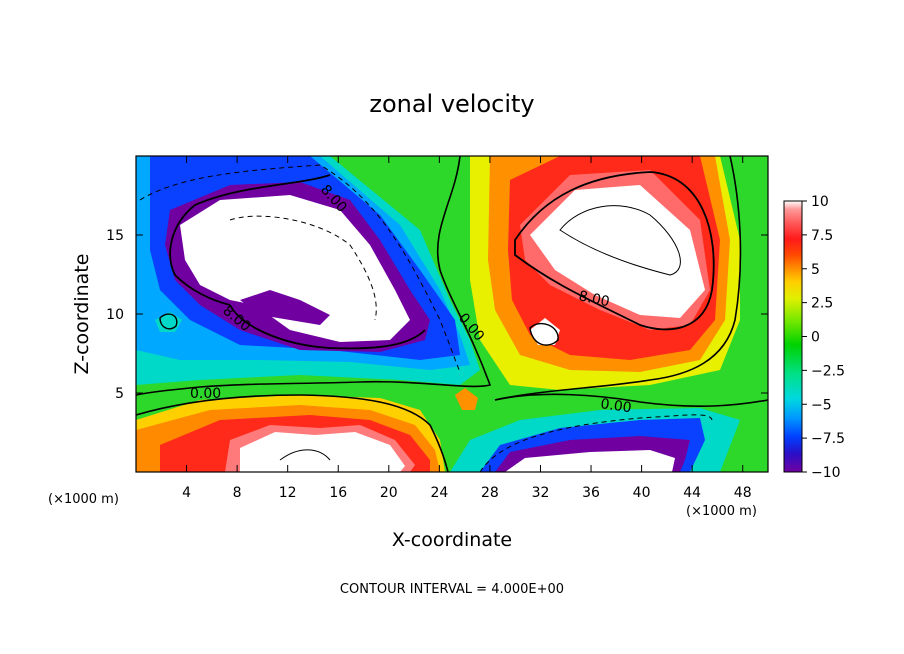 The width and height of the screenshot is (904, 654). What do you see at coordinates (119, 394) in the screenshot?
I see `y-tick-label: 5` at bounding box center [119, 394].